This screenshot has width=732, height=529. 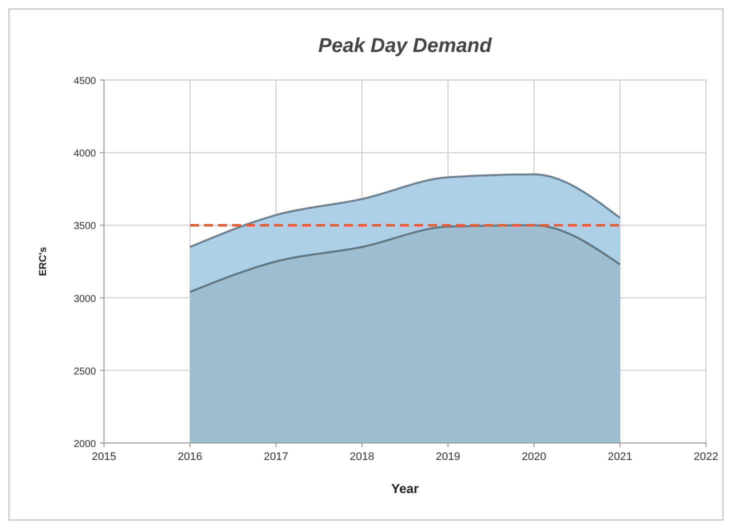 What do you see at coordinates (104, 457) in the screenshot?
I see `x-tick-label: 2015` at bounding box center [104, 457].